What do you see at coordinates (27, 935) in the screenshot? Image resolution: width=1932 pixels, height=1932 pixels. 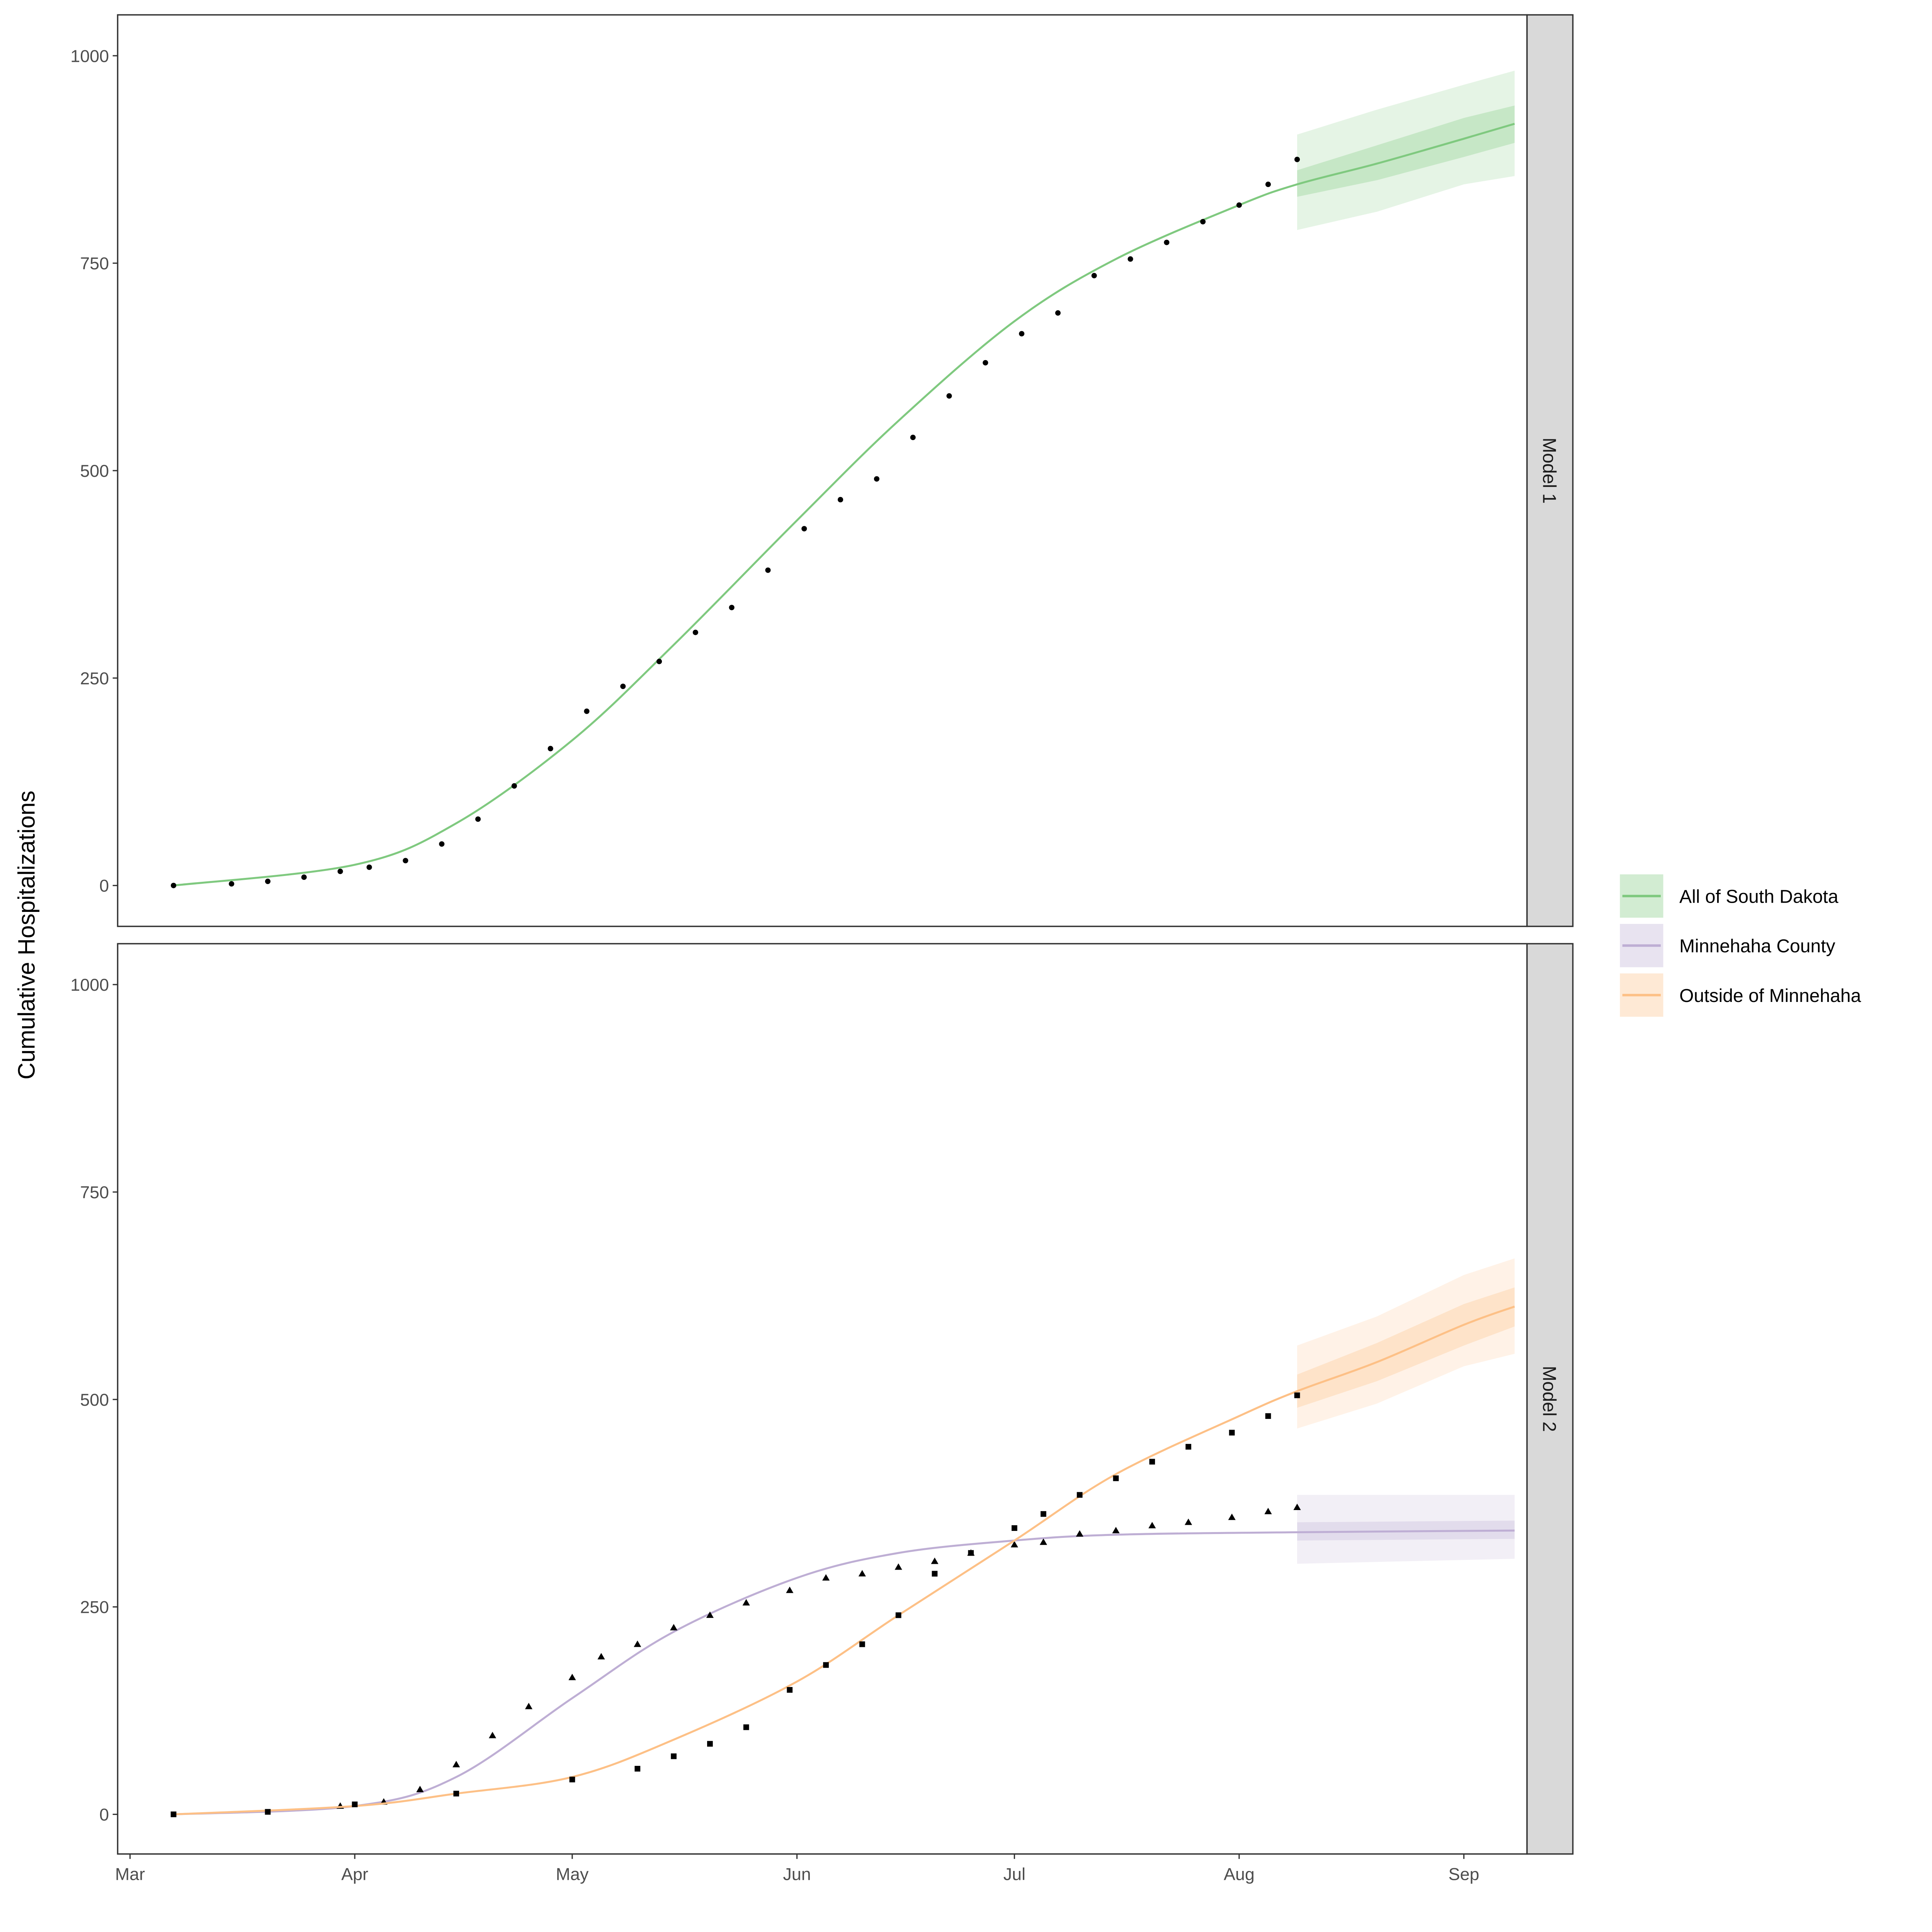 I see `y-axis-label: Cumulative Hospitalizations` at bounding box center [27, 935].